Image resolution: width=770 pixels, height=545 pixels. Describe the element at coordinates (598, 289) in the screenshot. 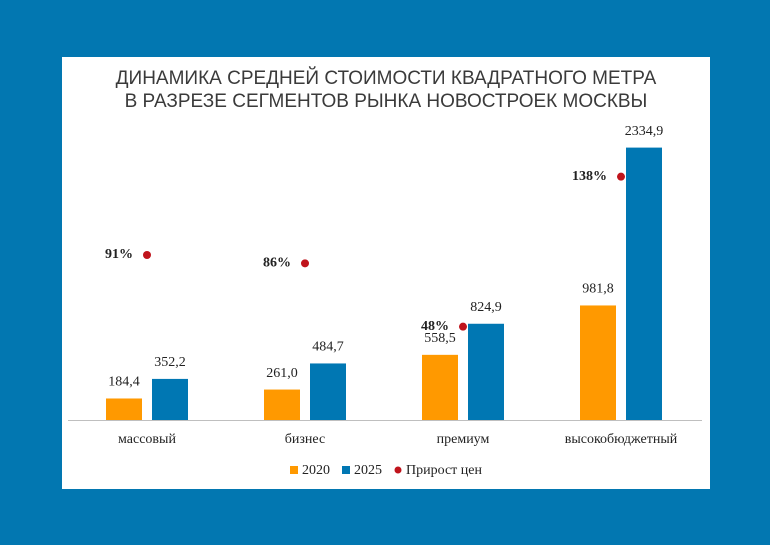

I see `data-label: 981,8` at that location.